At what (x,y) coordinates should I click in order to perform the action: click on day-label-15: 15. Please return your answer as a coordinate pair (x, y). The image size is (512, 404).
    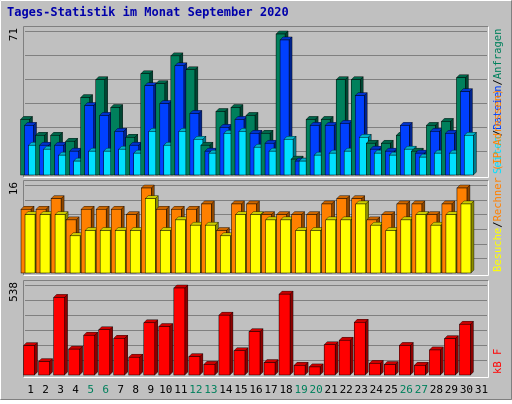
    Looking at the image, I should click on (240, 389).